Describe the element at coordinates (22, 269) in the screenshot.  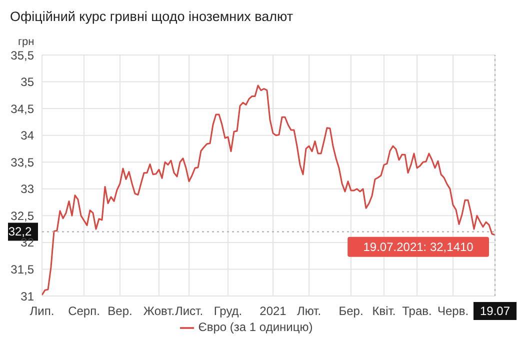
I see `y-tick-label: 31,5` at that location.